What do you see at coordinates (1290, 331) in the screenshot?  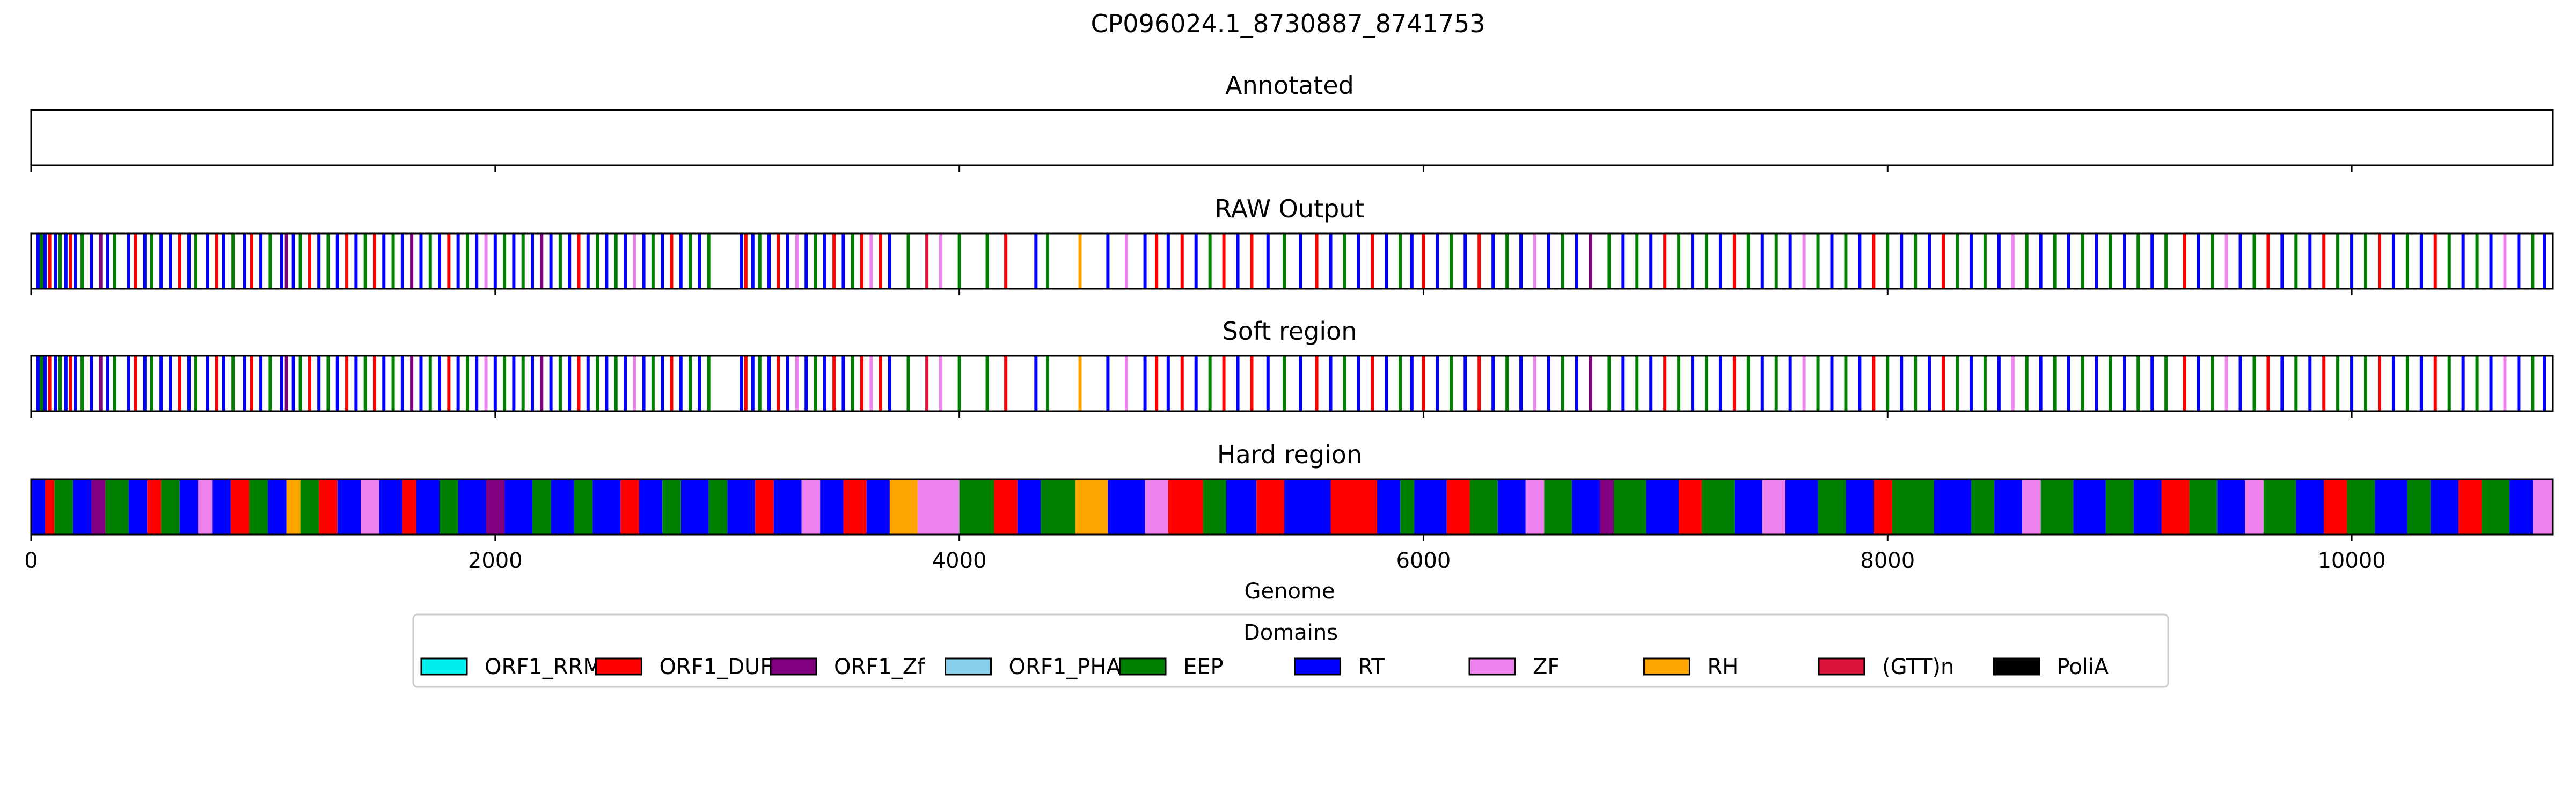 I see `panel-title: Soft region` at bounding box center [1290, 331].